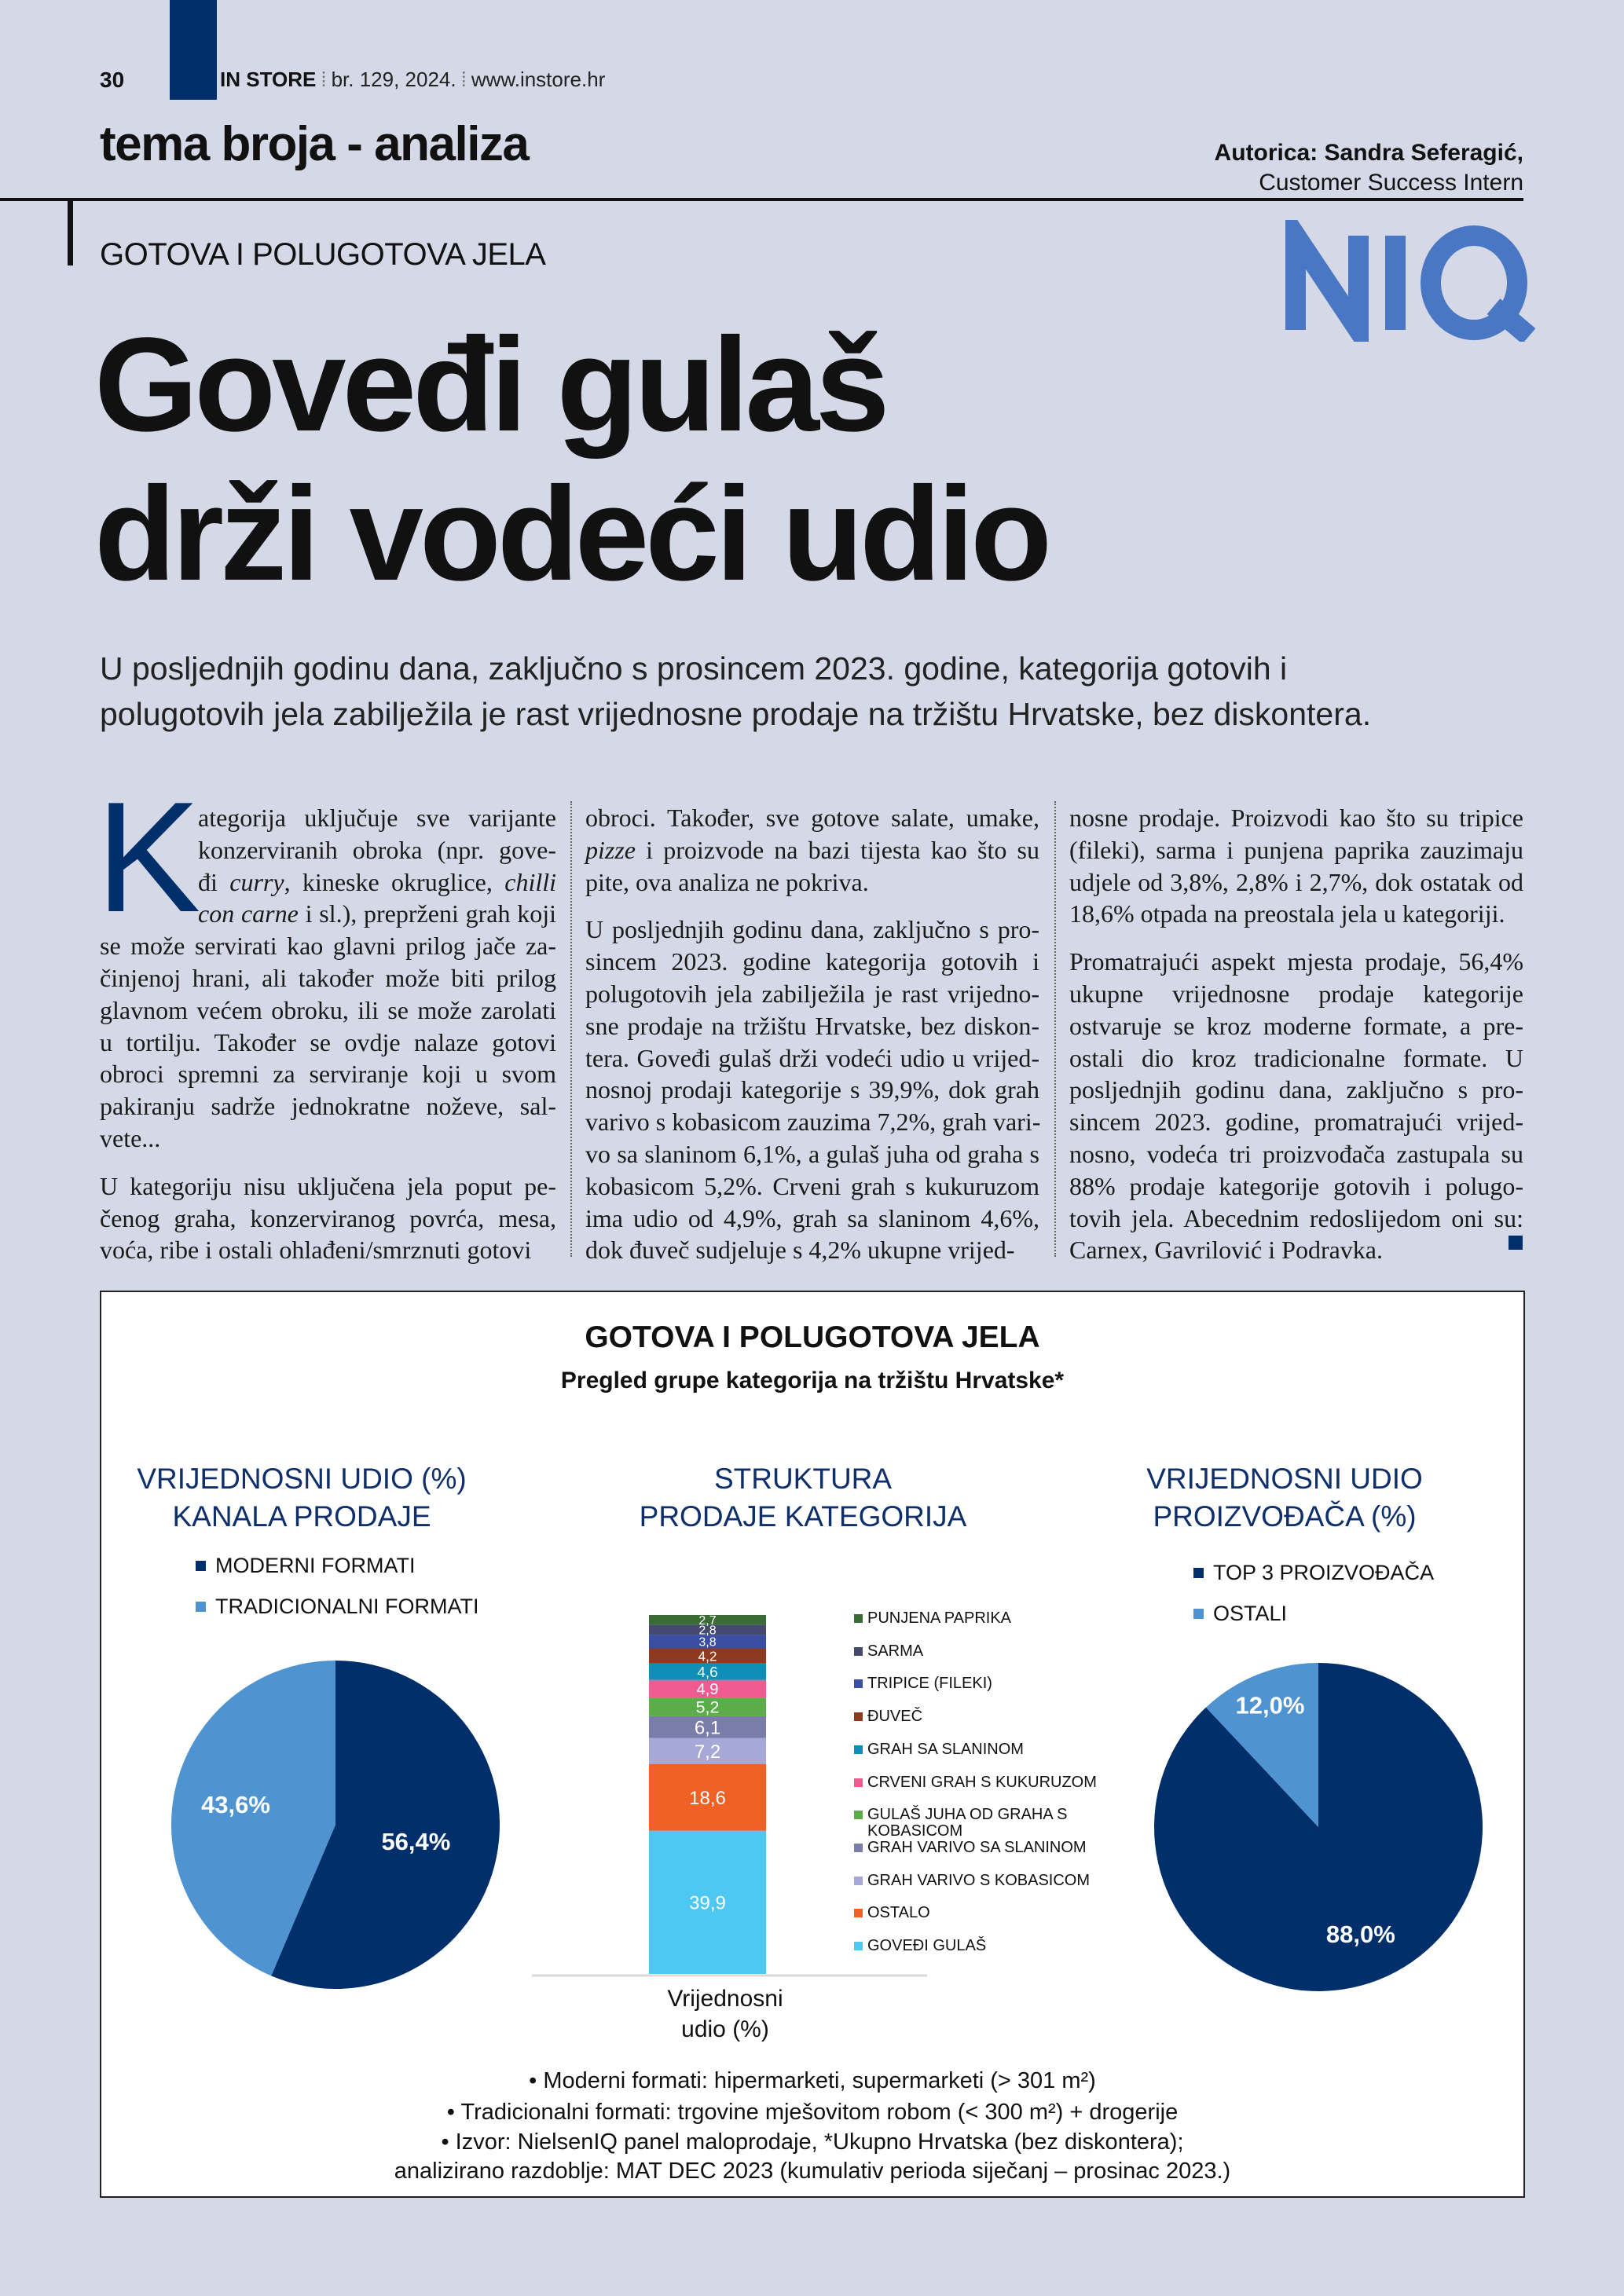 Image resolution: width=1624 pixels, height=2296 pixels. What do you see at coordinates (413, 79) in the screenshot?
I see `masthead: IN STORE ⁞ br. 129, 2024. ⁞ www.instore.hr` at bounding box center [413, 79].